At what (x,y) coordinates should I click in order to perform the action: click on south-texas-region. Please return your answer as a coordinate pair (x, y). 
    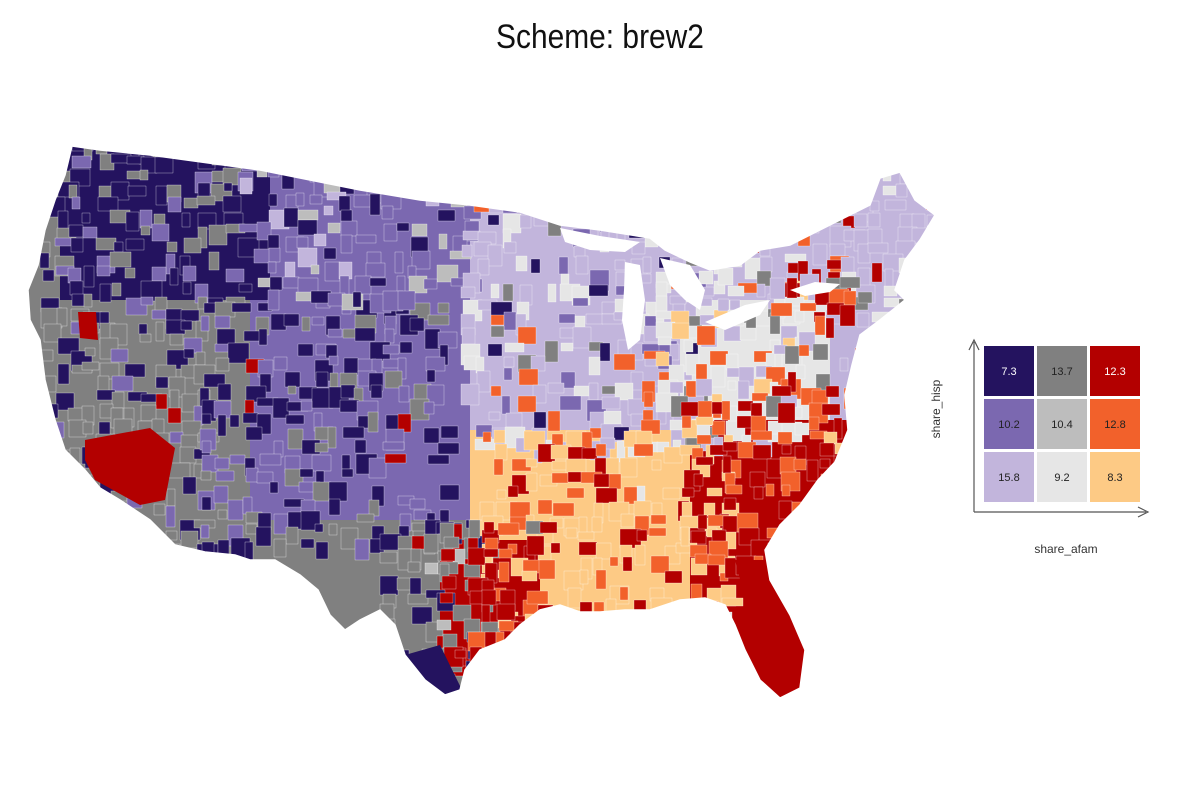
    Looking at the image, I should click on (433, 670).